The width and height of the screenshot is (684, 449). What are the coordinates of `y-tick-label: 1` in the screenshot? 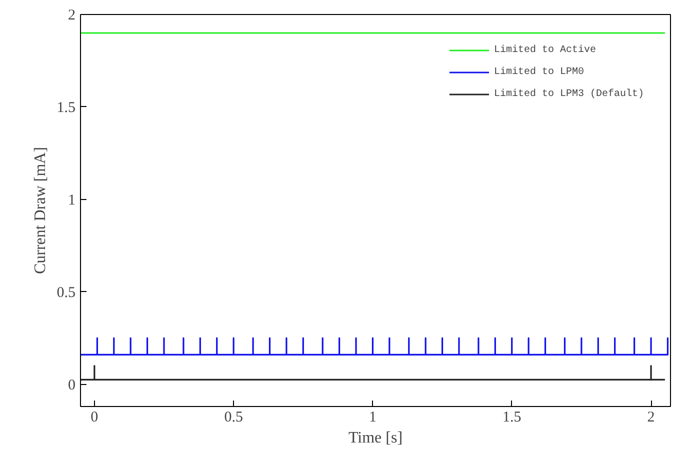 It's located at (72, 200).